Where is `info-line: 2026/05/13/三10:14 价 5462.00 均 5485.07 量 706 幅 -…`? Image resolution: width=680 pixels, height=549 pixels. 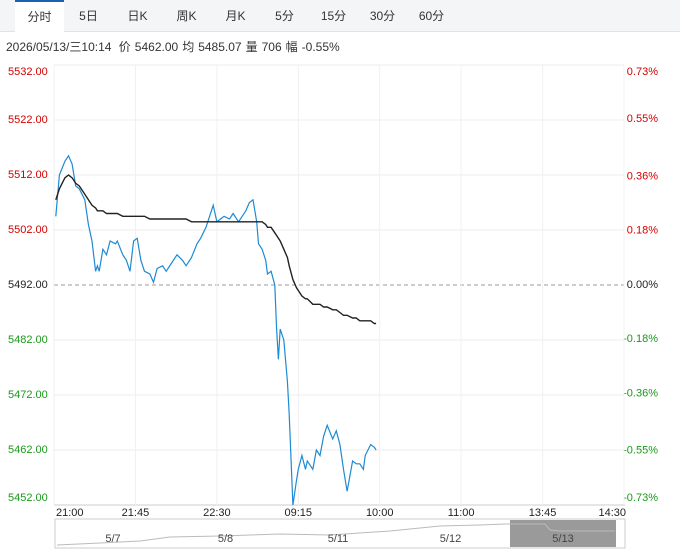 info-line: 2026/05/13/三10:14 价 5462.00 均 5485.07 量 706 幅 -… is located at coordinates (175, 46).